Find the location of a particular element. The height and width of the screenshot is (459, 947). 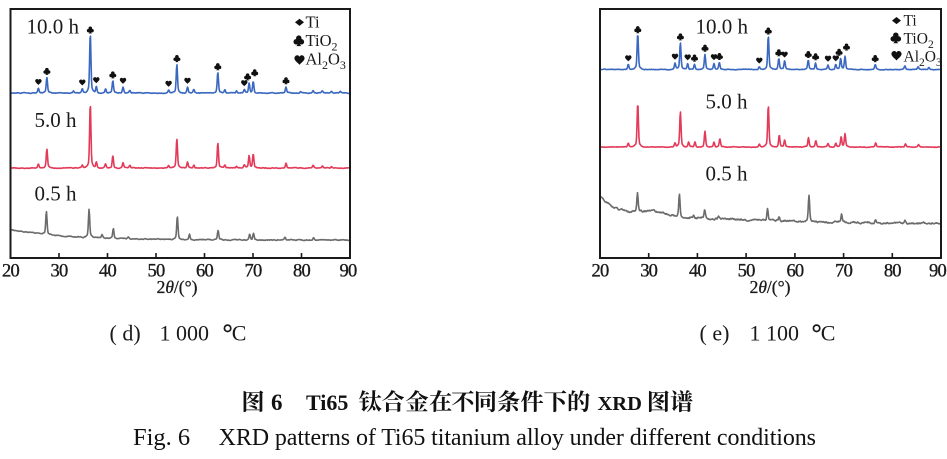

svg-text: 1 100 is located at coordinates (775, 333).